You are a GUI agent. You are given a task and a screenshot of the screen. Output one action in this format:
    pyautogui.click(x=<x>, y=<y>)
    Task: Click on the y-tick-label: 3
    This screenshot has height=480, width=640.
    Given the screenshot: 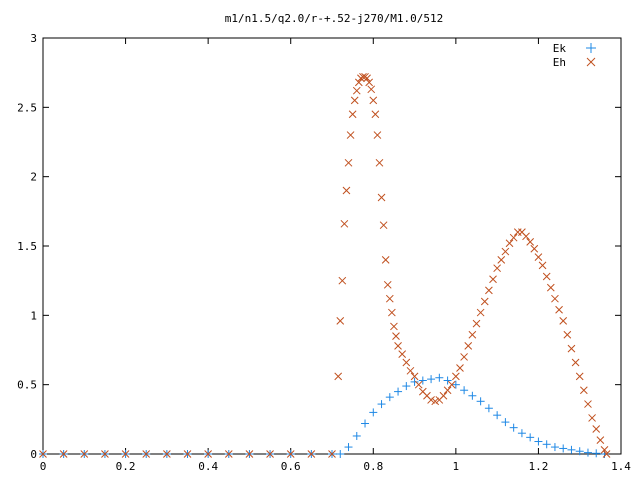 What is the action you would take?
    pyautogui.click(x=33, y=38)
    